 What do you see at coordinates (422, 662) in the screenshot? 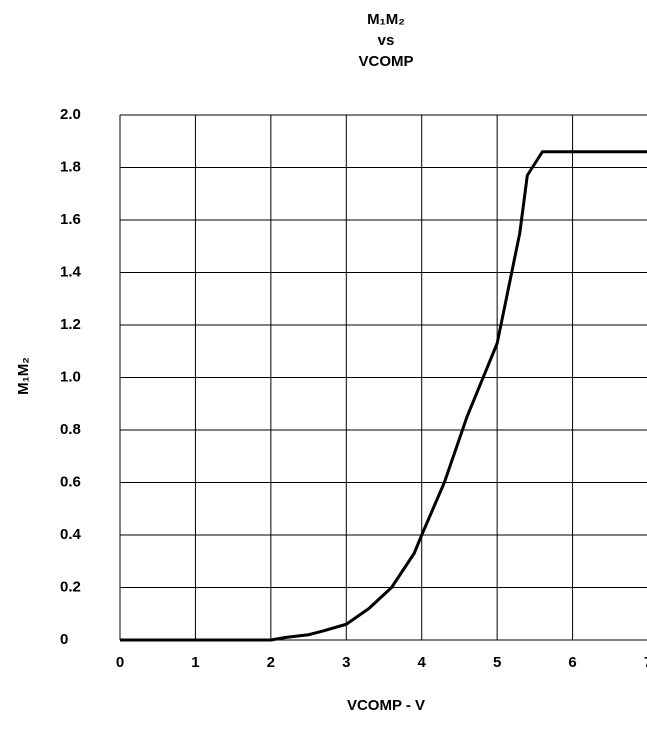
I see `x-tick-label: 4` at bounding box center [422, 662].